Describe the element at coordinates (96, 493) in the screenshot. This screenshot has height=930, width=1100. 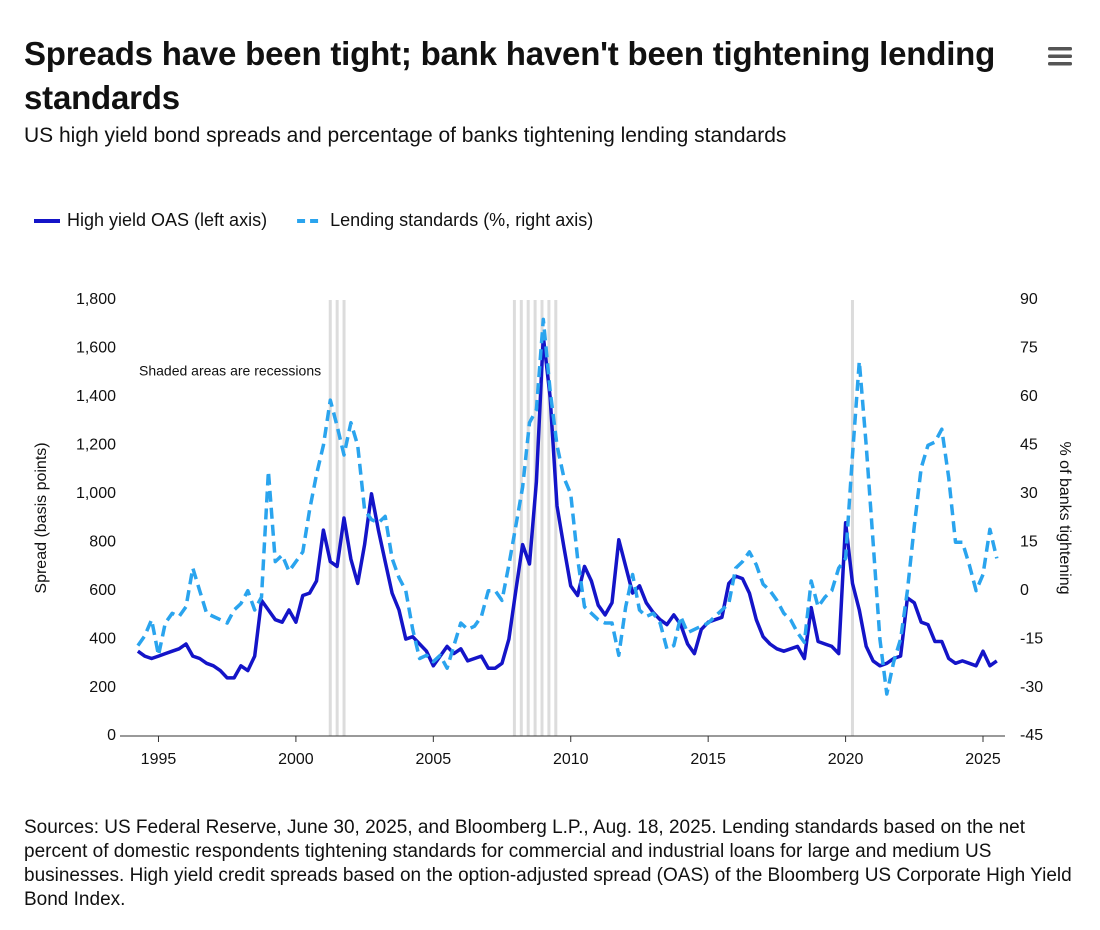
I see `y-tick-label: 1,000` at that location.